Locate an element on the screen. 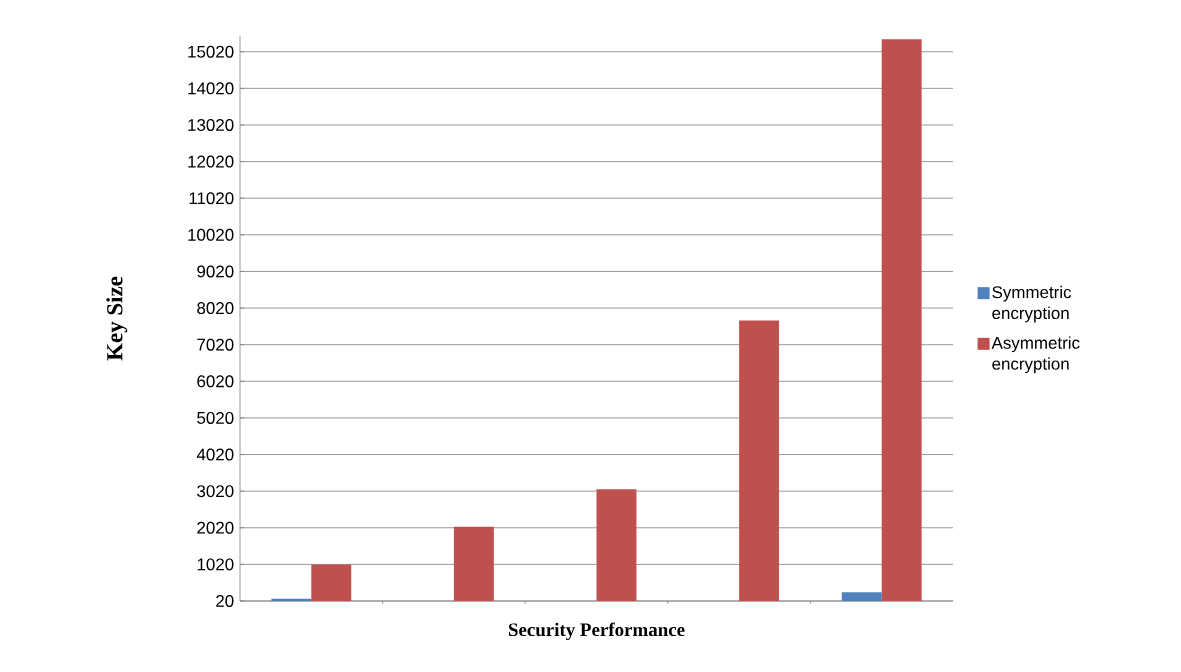 The width and height of the screenshot is (1181, 672). y-tick-label: 1020 is located at coordinates (215, 564).